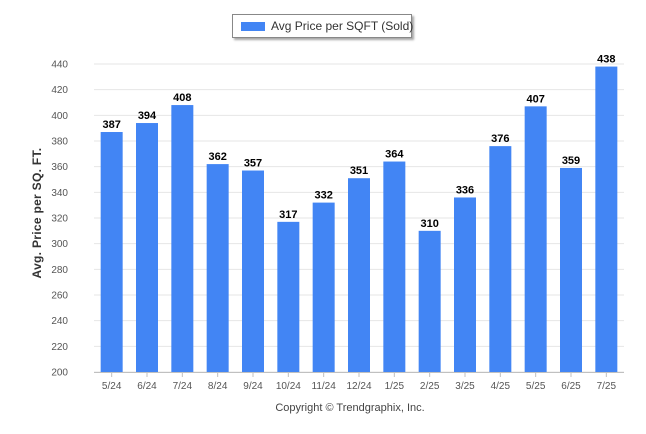 This screenshot has height=434, width=646. I want to click on data-label: 408, so click(182, 98).